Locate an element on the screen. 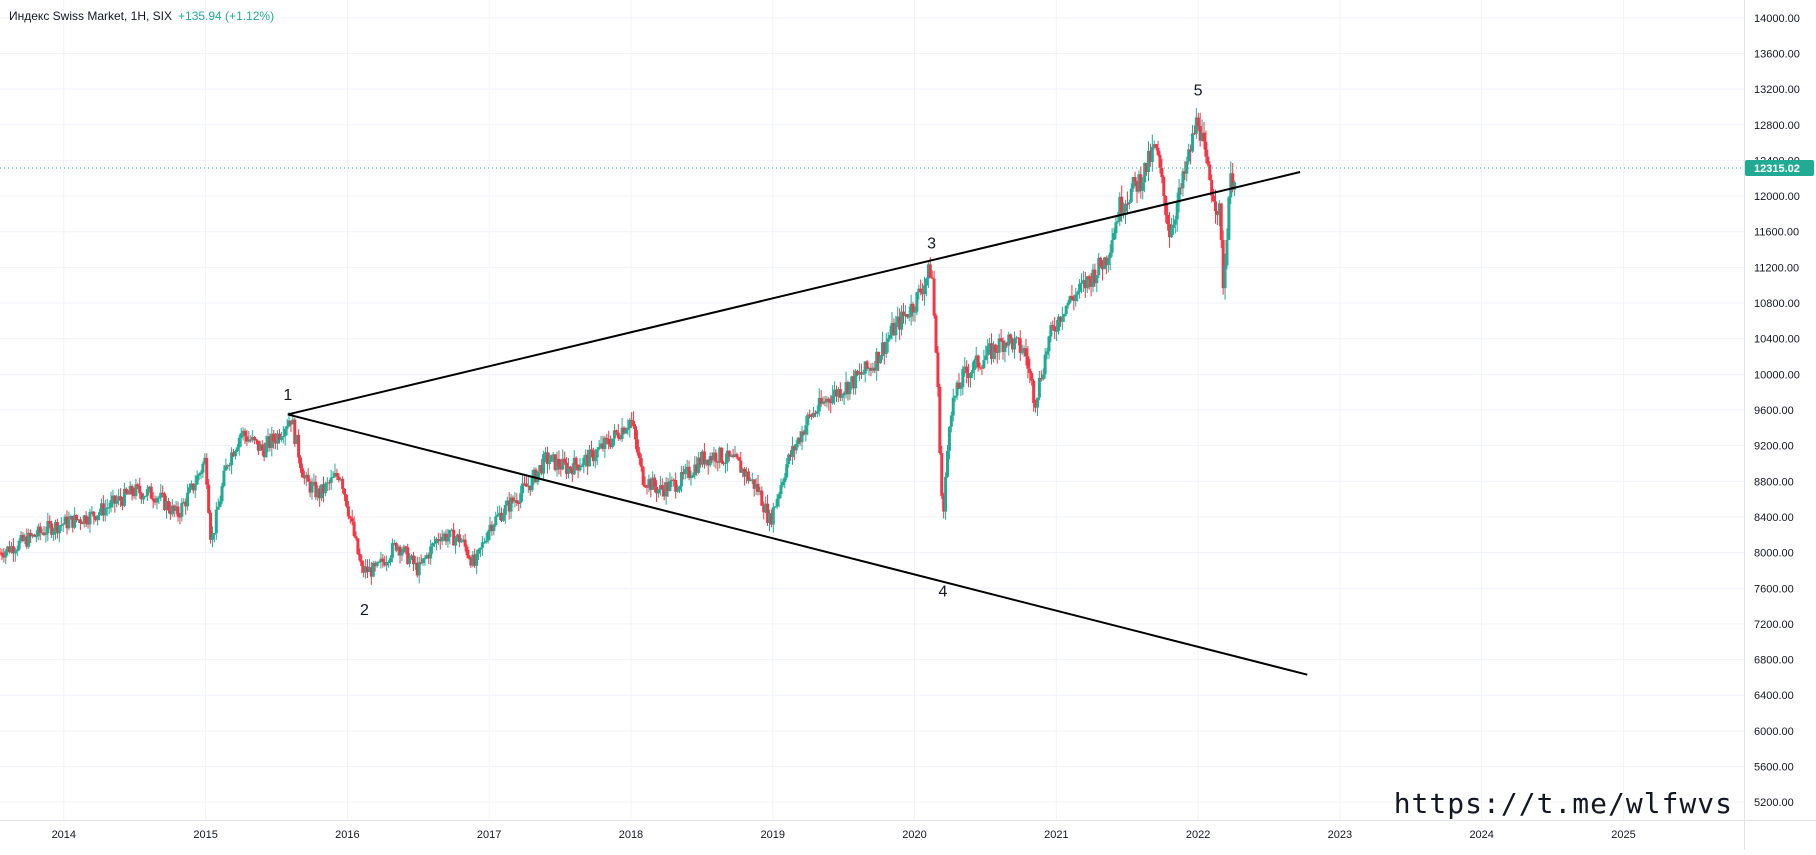  y-tick-label: 9600.00 is located at coordinates (1774, 411).